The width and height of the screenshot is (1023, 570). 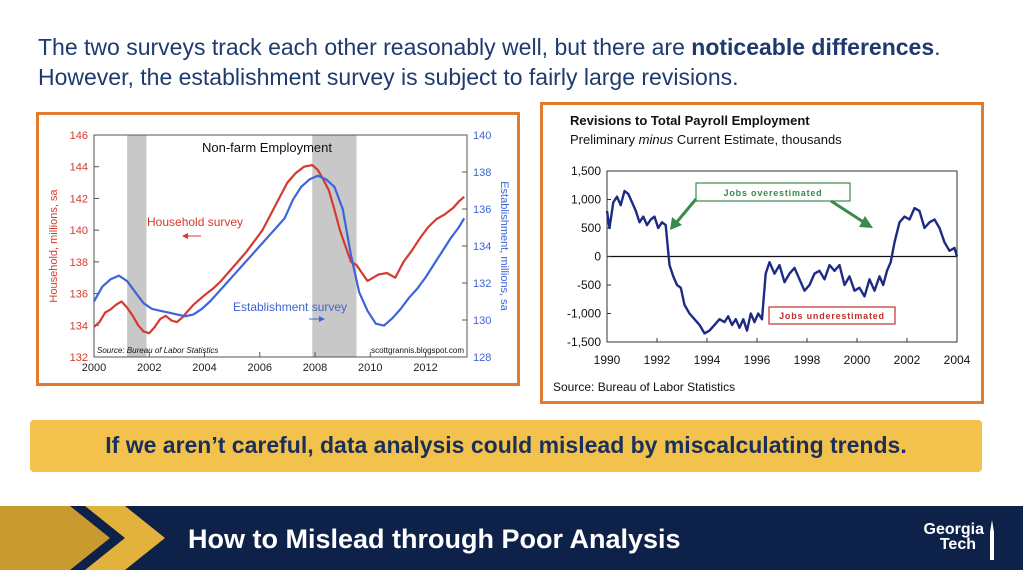 What do you see at coordinates (586, 171) in the screenshot?
I see `y-tick-label: 1,500` at bounding box center [586, 171].